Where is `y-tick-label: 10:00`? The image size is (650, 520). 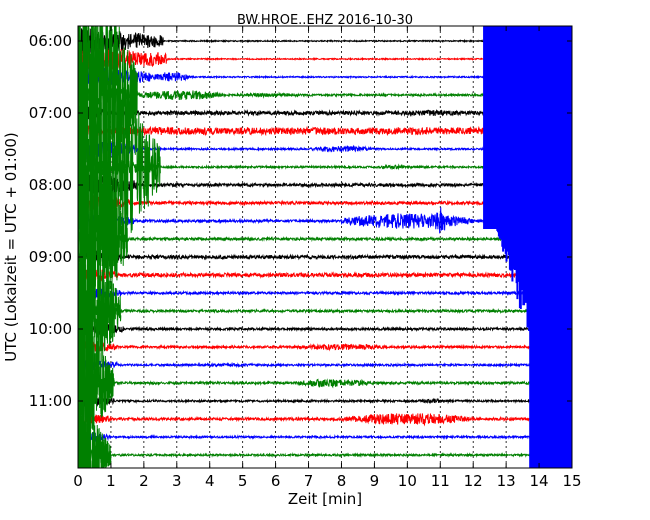
y-tick-label: 10:00 is located at coordinates (50, 329).